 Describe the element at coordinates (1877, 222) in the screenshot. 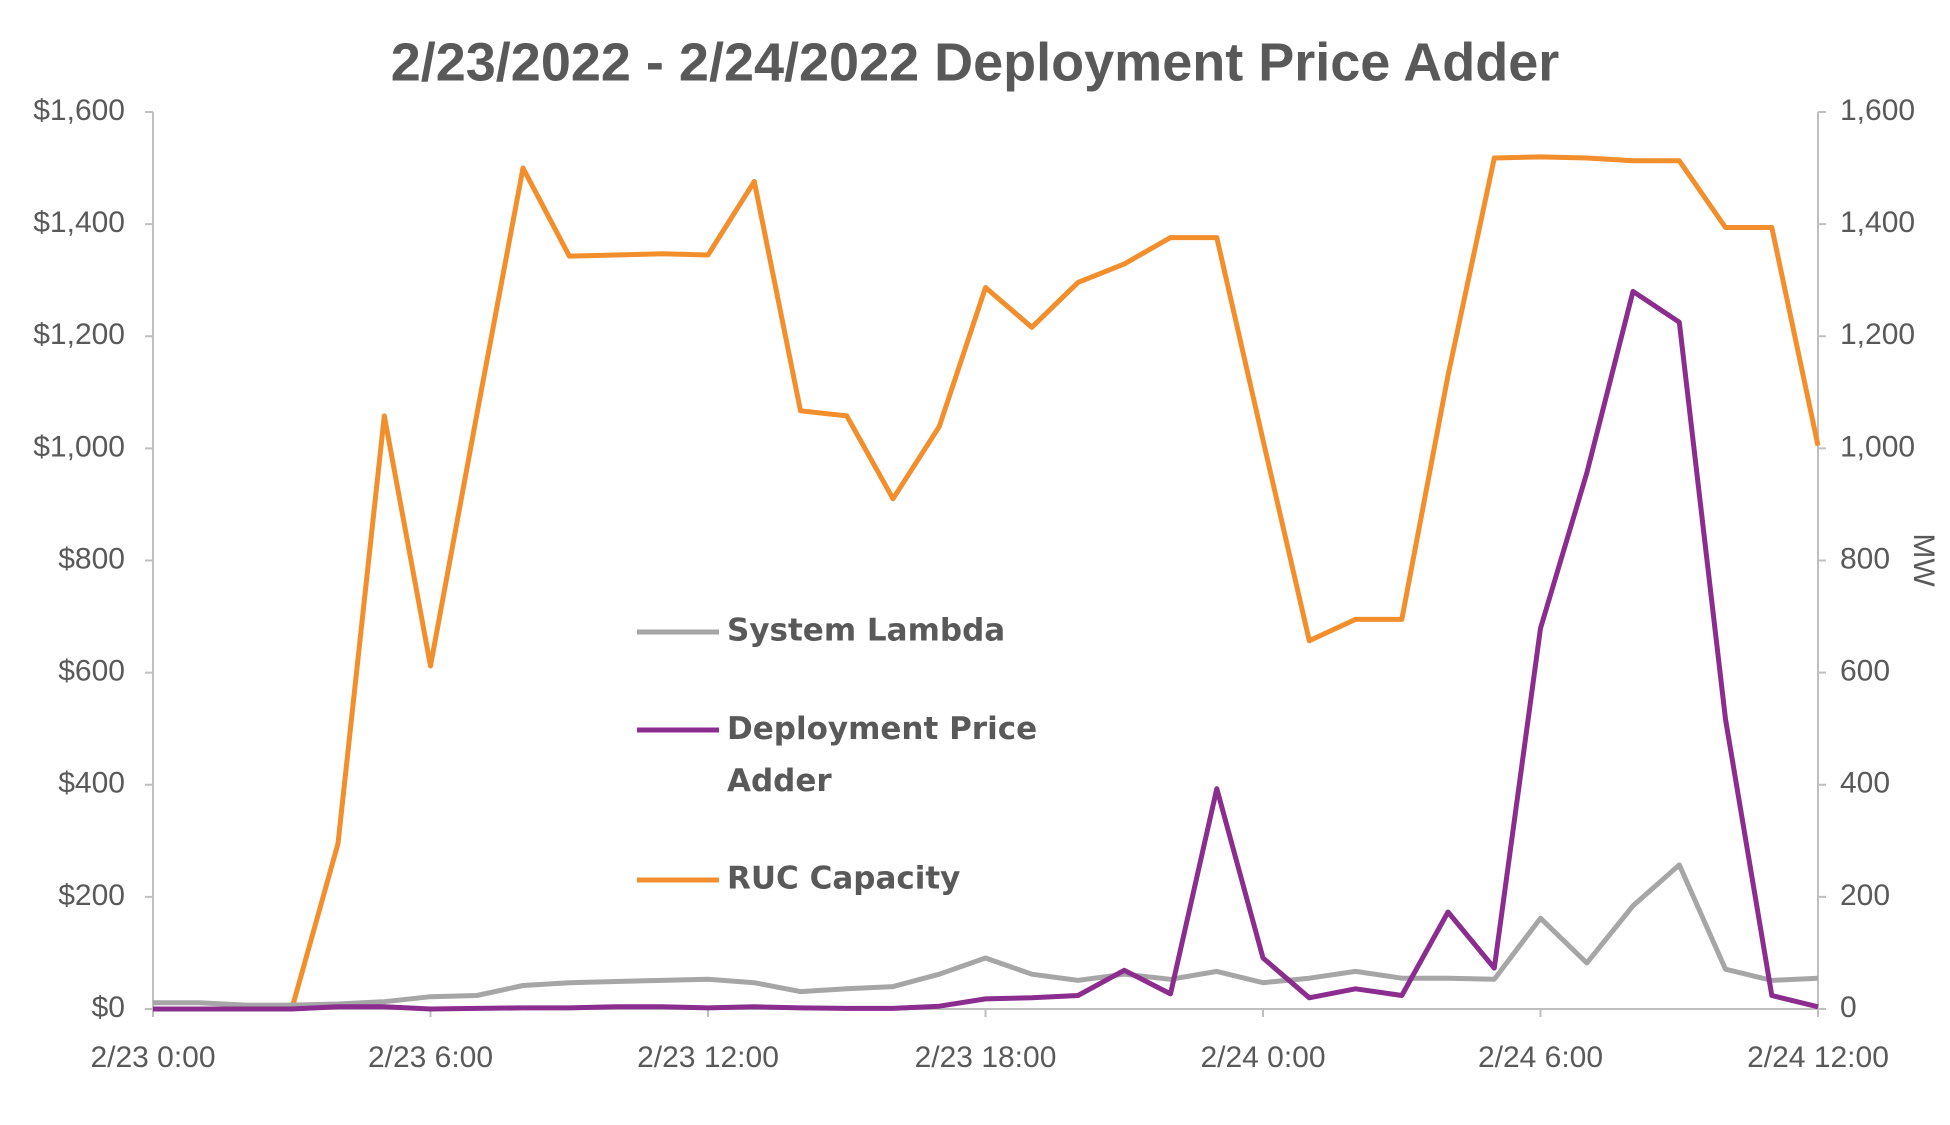

I see `y2-tick-label: 1,400` at that location.